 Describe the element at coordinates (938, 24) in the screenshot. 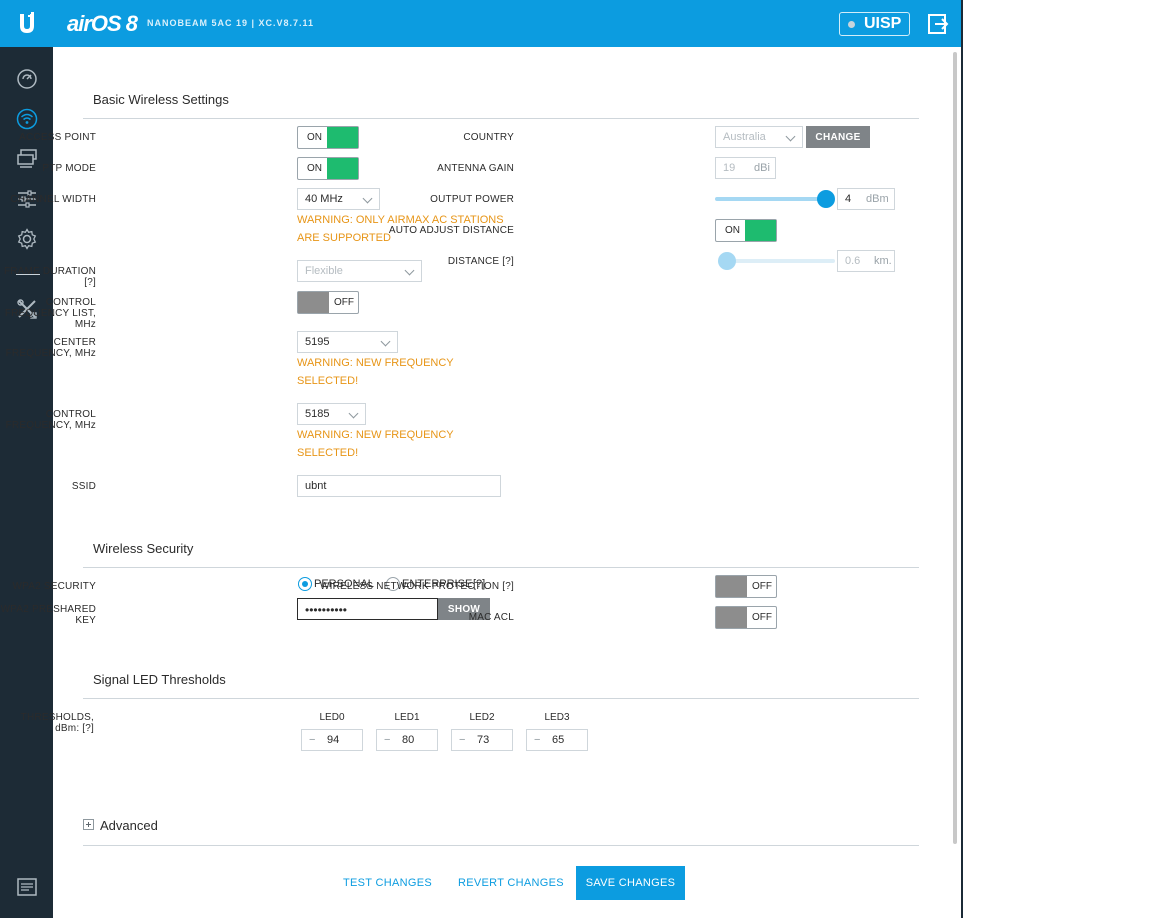

I see `logout-icon` at that location.